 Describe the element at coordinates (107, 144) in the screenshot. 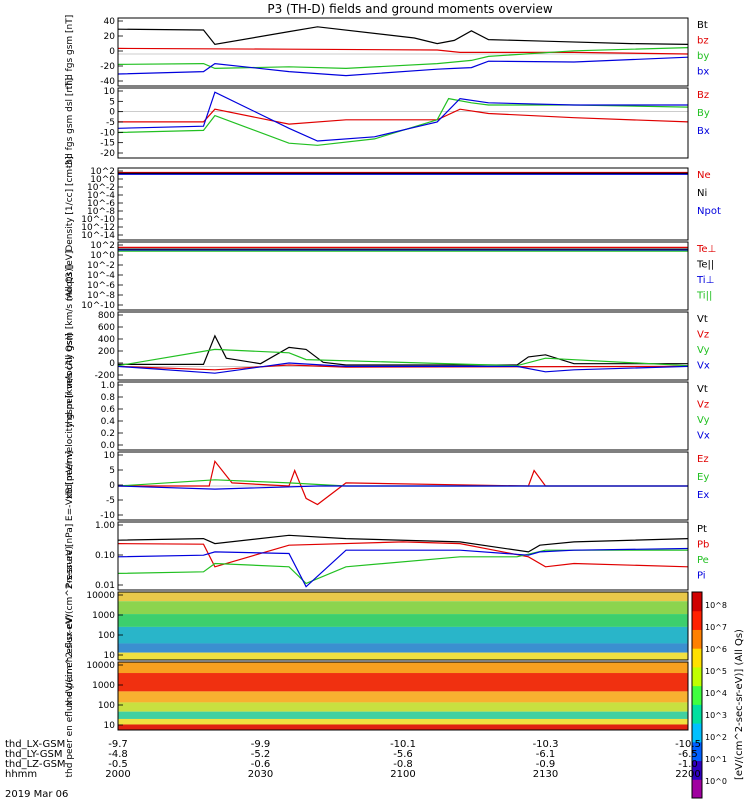

I see `y-tick-label: -15` at that location.